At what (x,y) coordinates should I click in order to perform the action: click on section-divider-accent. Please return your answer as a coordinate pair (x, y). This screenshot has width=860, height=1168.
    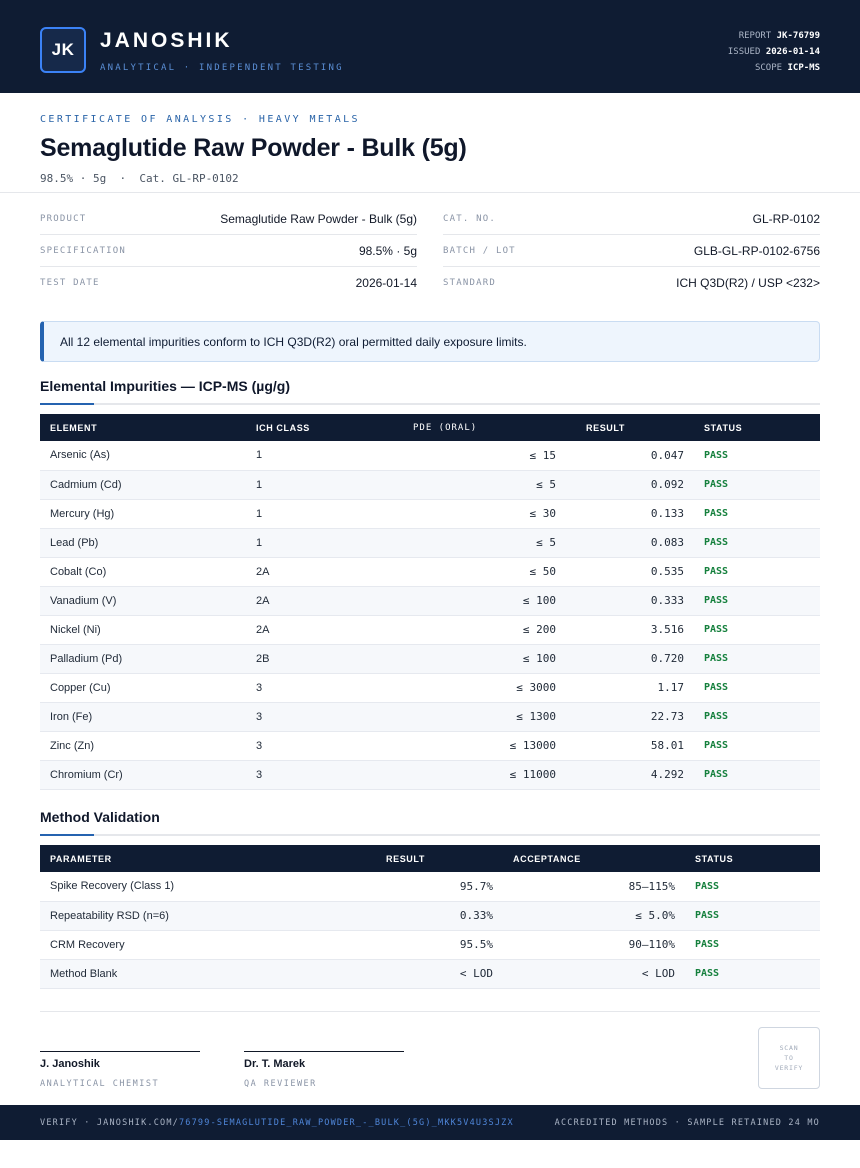
    Looking at the image, I should click on (67, 835).